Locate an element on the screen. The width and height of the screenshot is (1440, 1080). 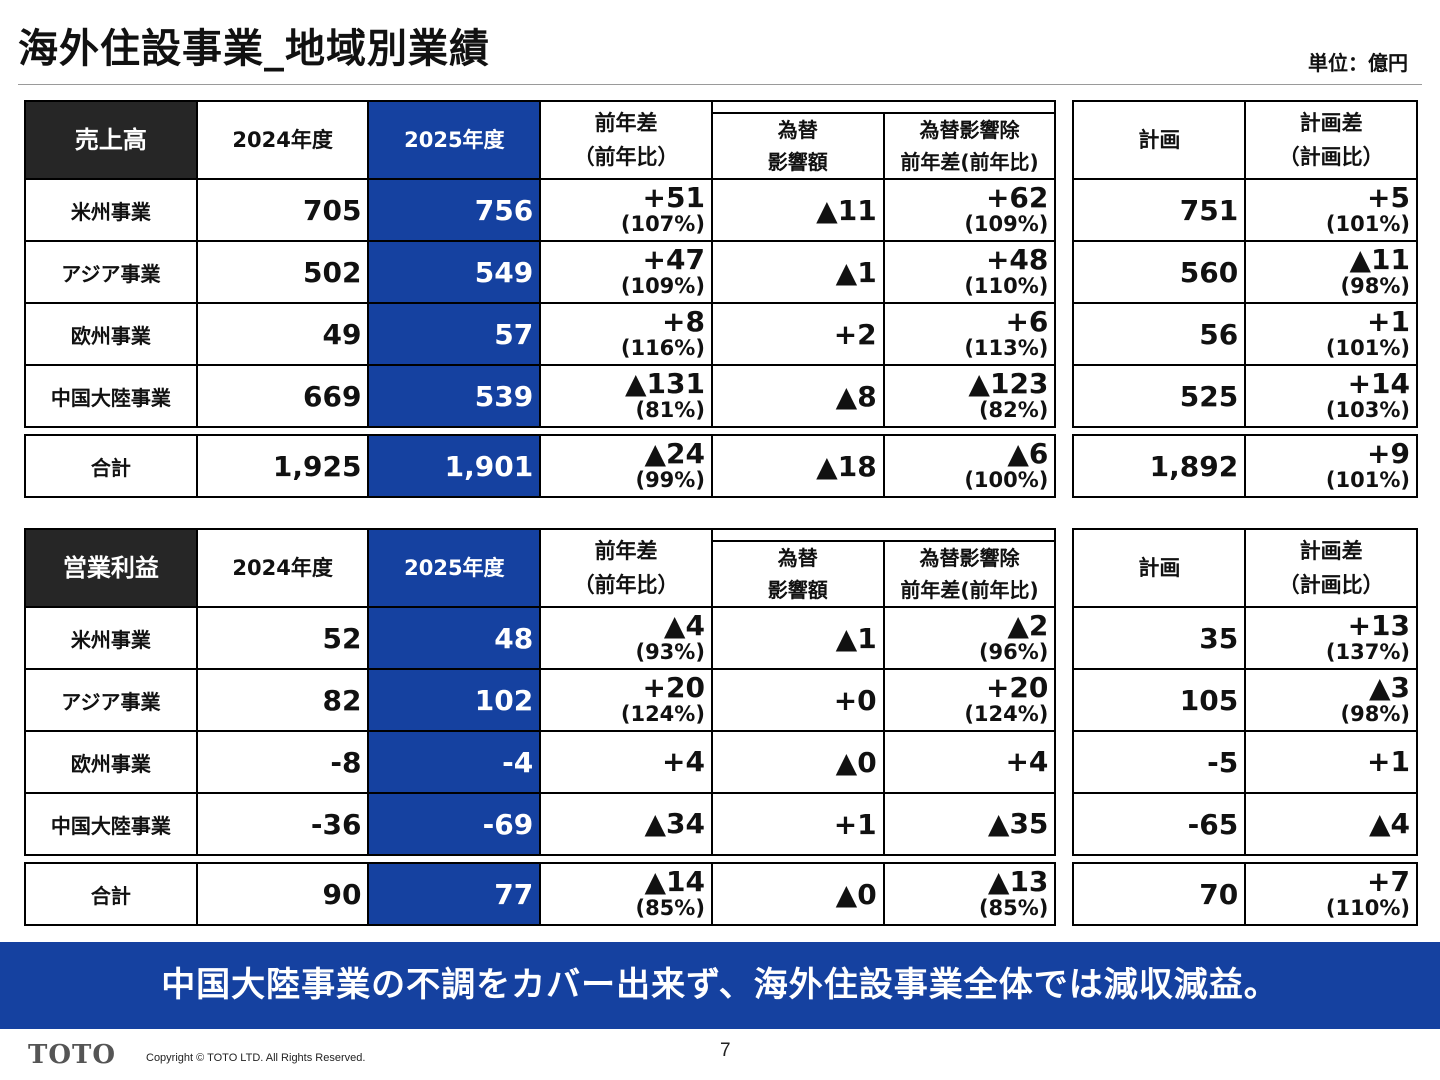
diff-cell: +47 (109%) is located at coordinates (626, 272).